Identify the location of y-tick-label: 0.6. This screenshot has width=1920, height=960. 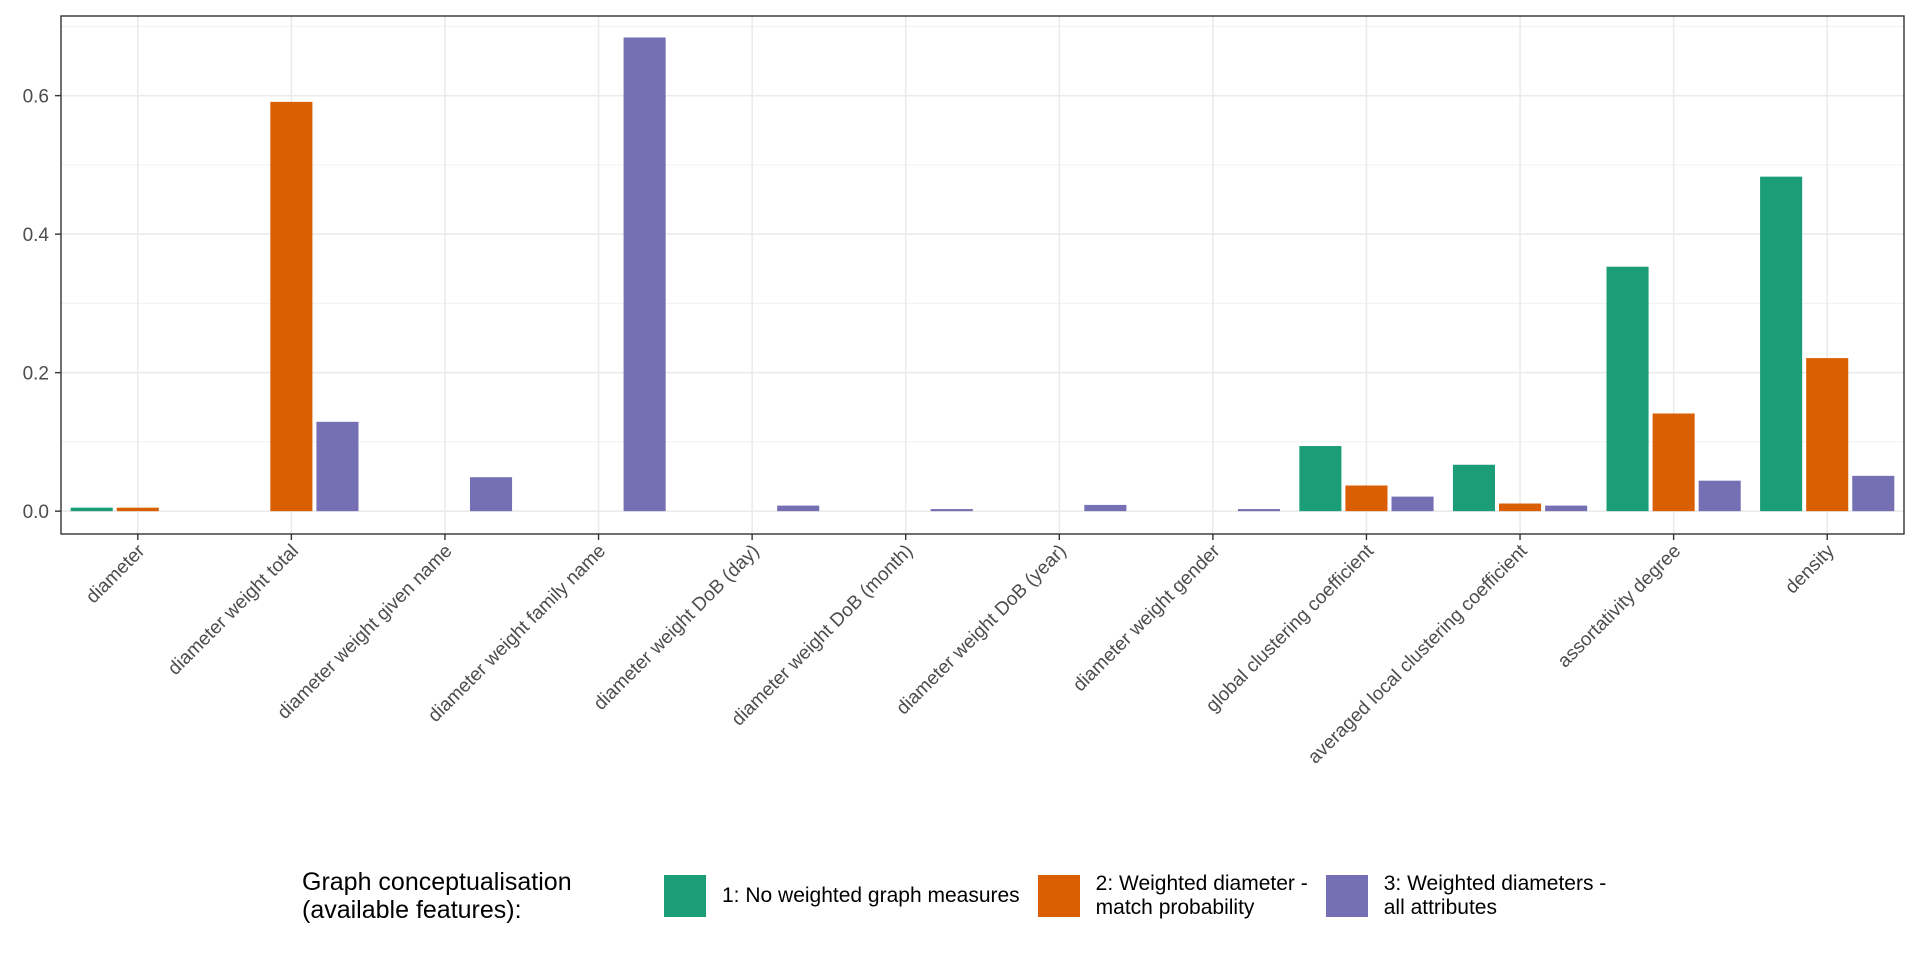
(36, 97).